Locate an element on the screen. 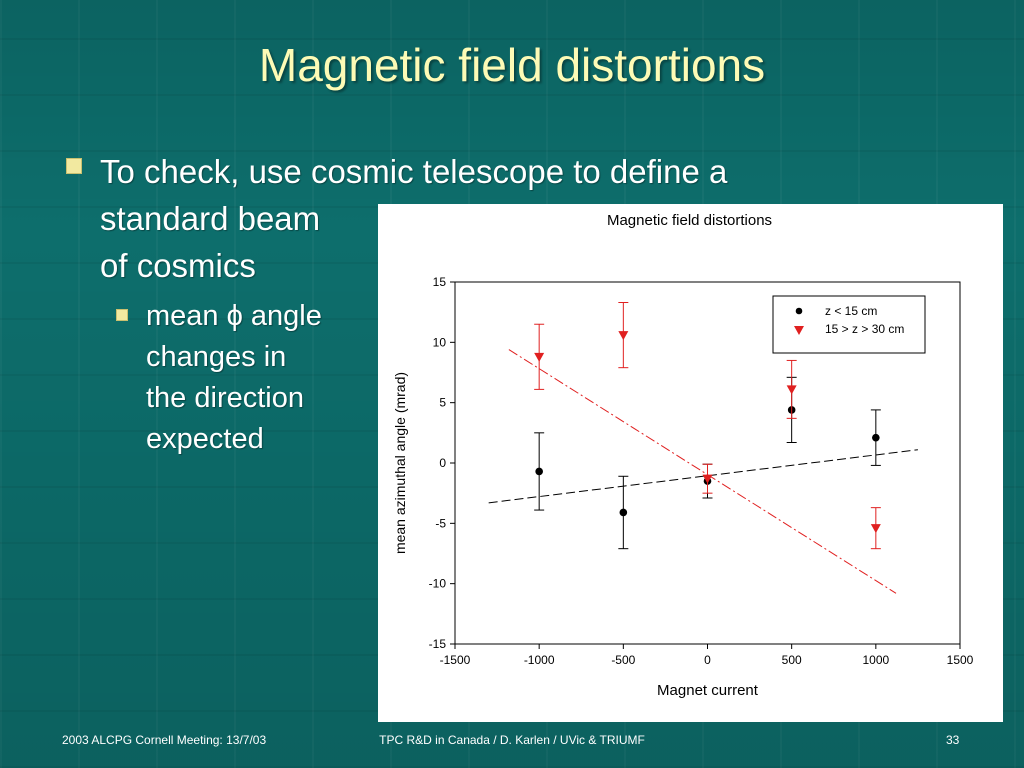 This screenshot has width=1024, height=768. y-tick-label: 0 is located at coordinates (442, 463).